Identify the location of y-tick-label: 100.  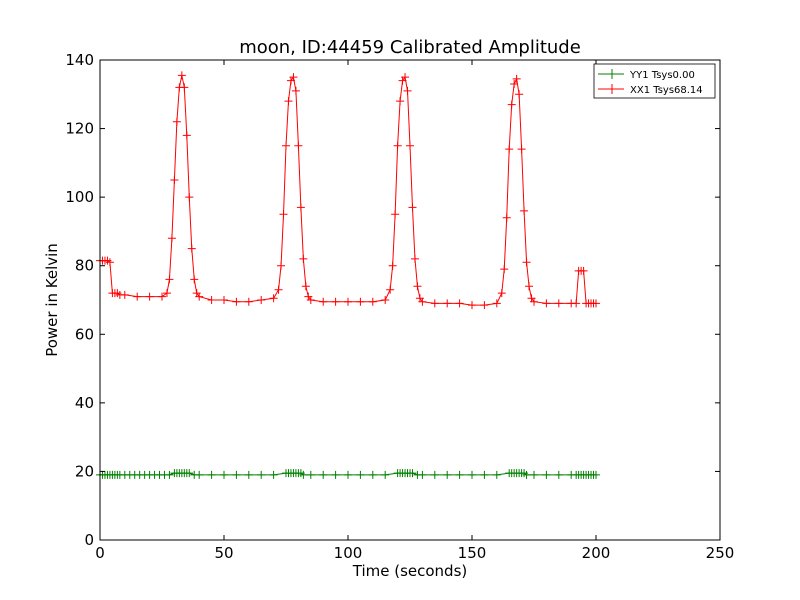
(79, 197).